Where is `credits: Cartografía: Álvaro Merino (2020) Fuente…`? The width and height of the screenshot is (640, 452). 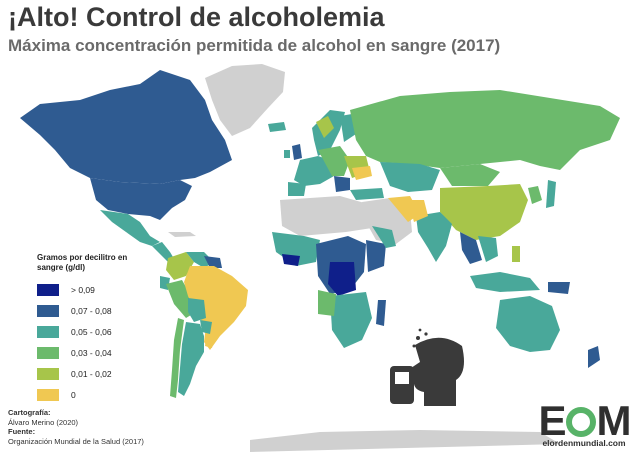
credits: Cartografía: Álvaro Merino (2020) Fuente… is located at coordinates (76, 427).